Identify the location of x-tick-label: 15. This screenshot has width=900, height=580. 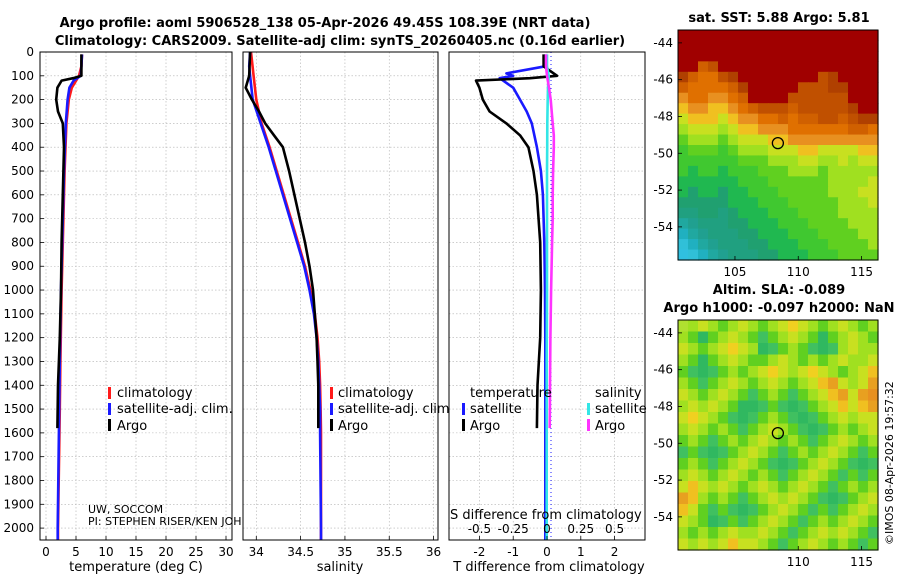
(135, 552).